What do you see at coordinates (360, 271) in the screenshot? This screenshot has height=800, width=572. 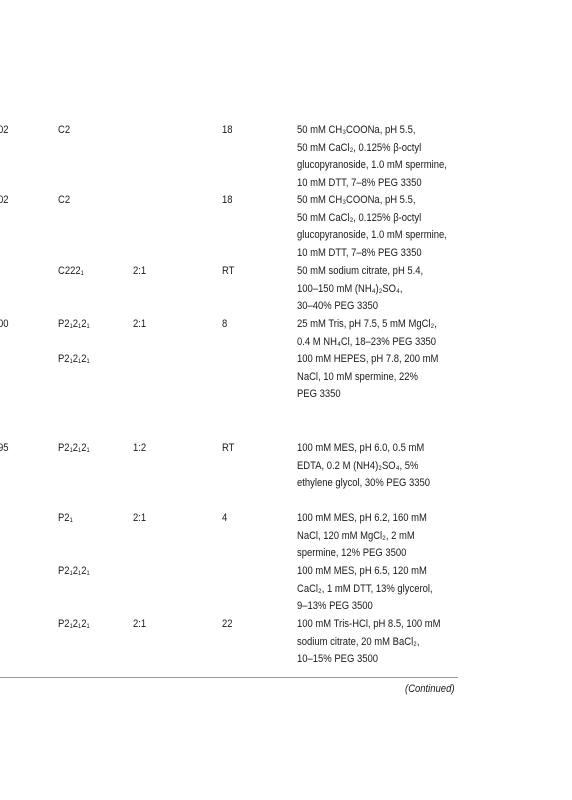 I see `conditions-line: 50 mM sodium citrate, pH 5.4,` at bounding box center [360, 271].